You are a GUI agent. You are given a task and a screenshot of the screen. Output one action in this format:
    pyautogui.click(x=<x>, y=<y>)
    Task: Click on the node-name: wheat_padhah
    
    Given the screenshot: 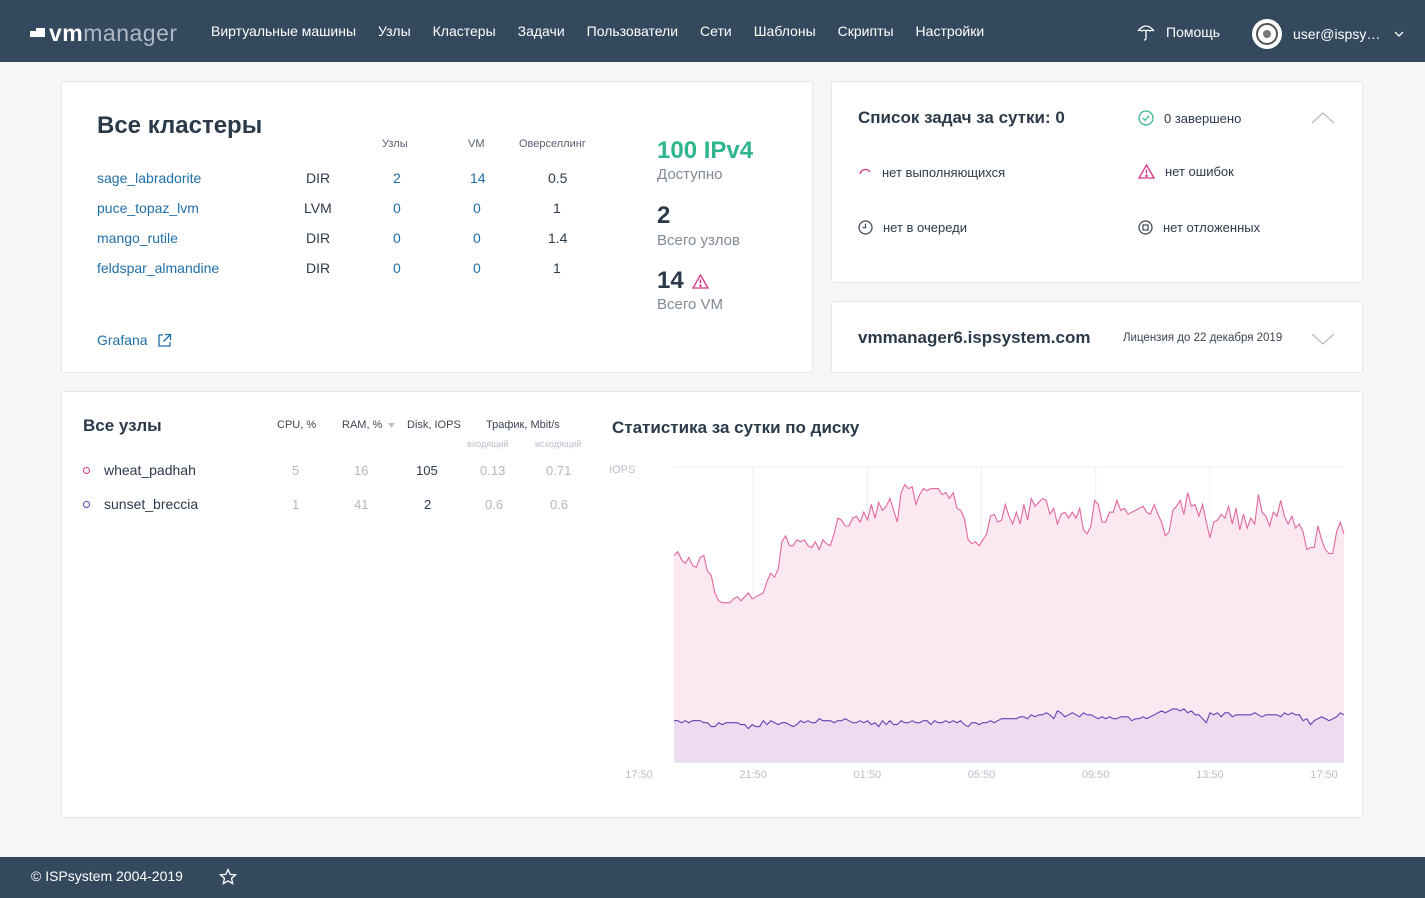 What is the action you would take?
    pyautogui.click(x=150, y=470)
    